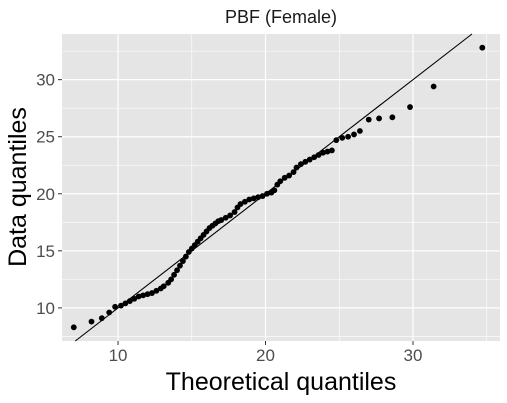  I want to click on x-tick-label: 20, so click(265, 355).